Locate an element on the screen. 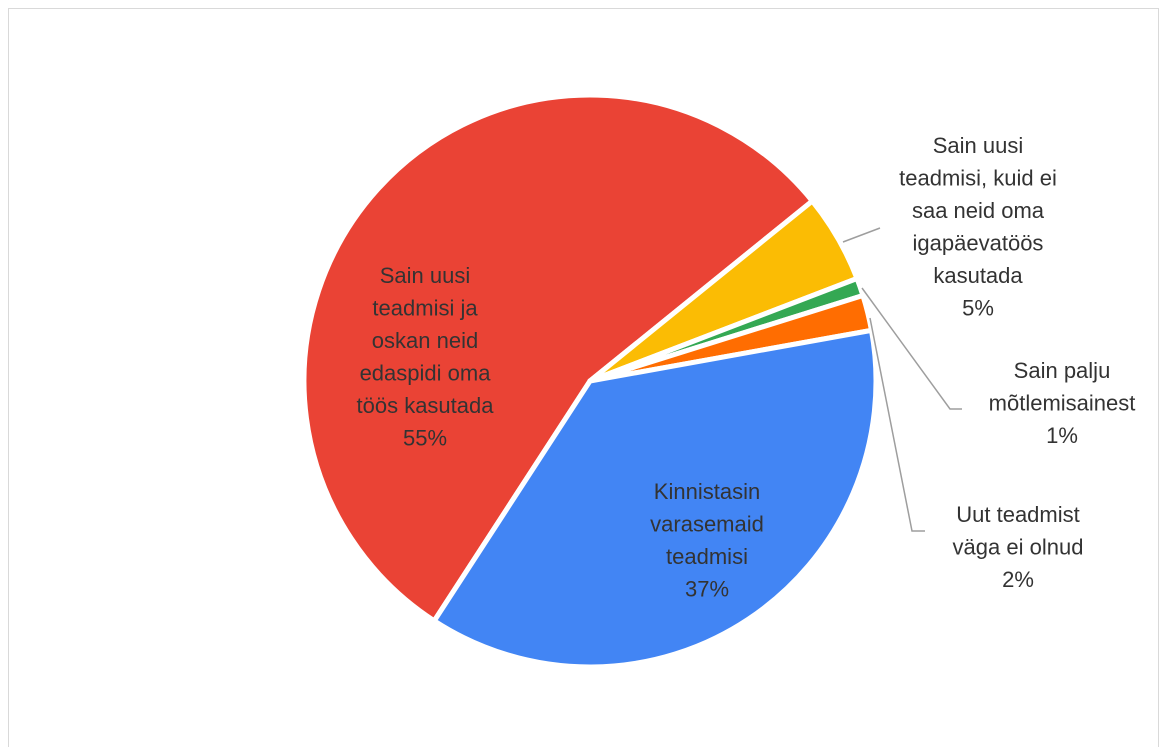 Image resolution: width=1166 pixels, height=747 pixels. slice-value-label: 2% is located at coordinates (1018, 579).